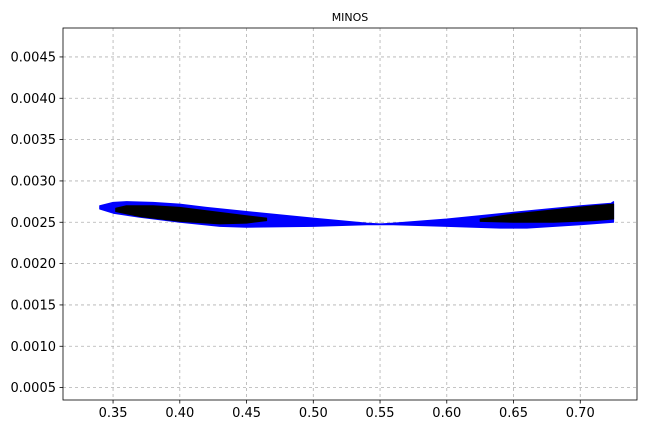 This screenshot has height=432, width=648. I want to click on y-tick-label: 0.0020, so click(34, 264).